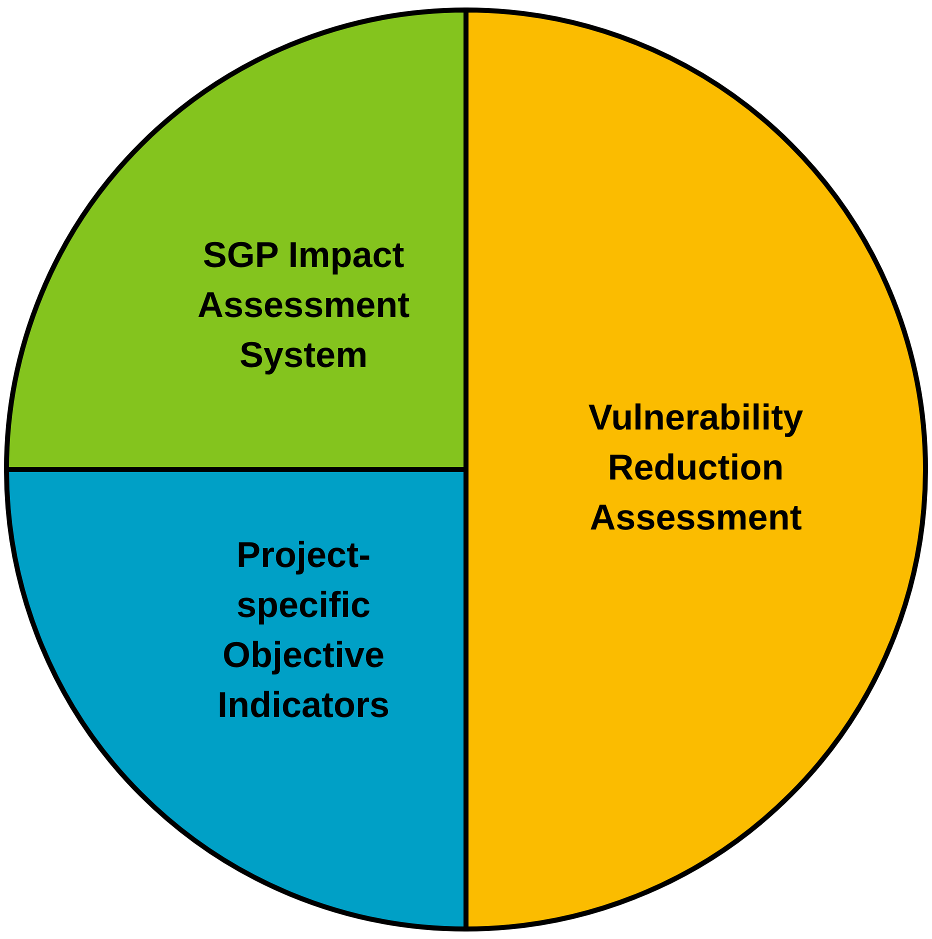 Image resolution: width=932 pixels, height=939 pixels. What do you see at coordinates (304, 629) in the screenshot?
I see `slice-label: Project-specific Objective Indicators` at bounding box center [304, 629].